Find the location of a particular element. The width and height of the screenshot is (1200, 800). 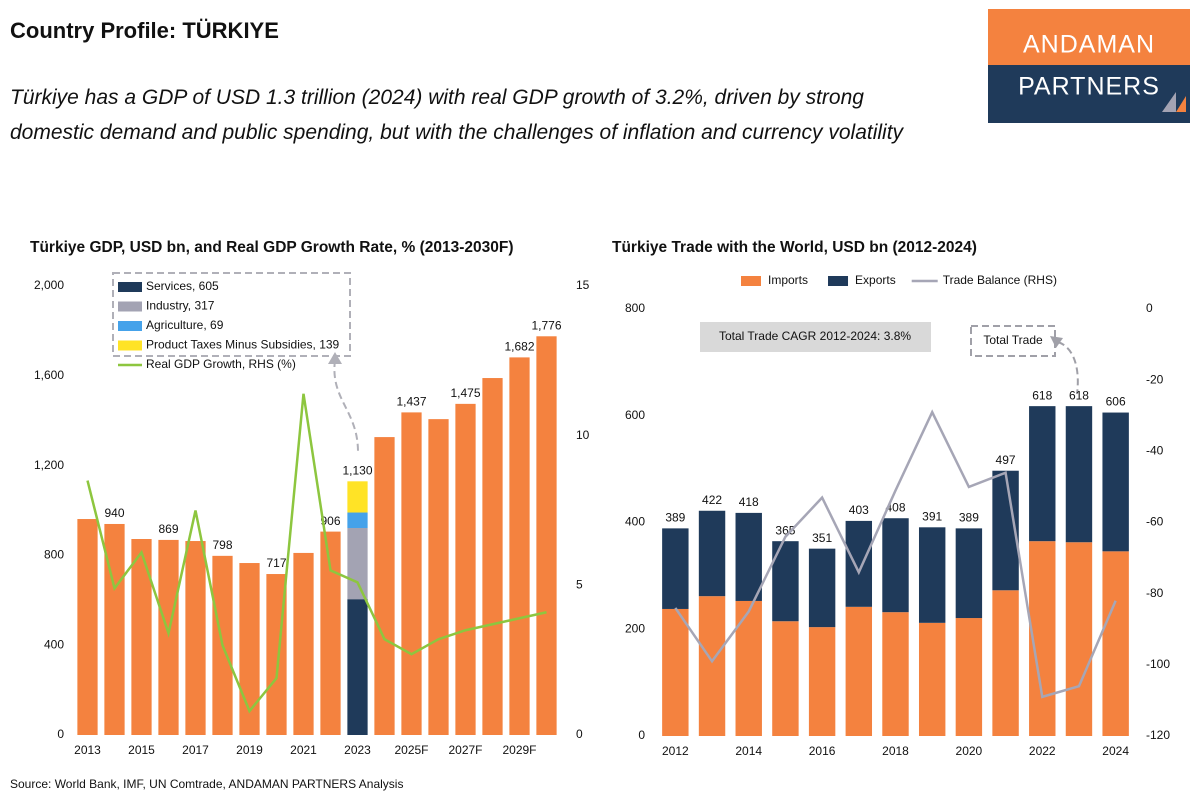

legend-label: Industry, 317 is located at coordinates (180, 306).